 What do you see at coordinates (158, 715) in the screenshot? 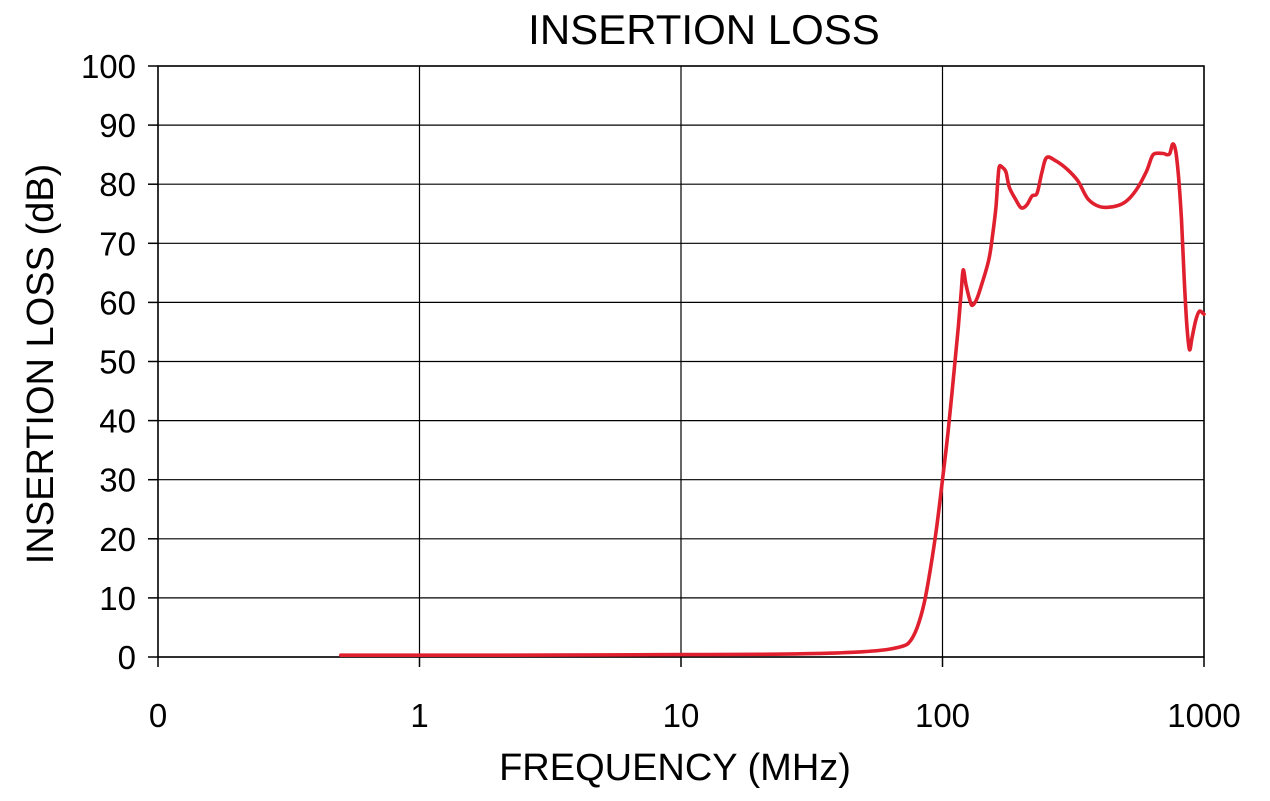
I see `x-tick-label: 0` at bounding box center [158, 715].